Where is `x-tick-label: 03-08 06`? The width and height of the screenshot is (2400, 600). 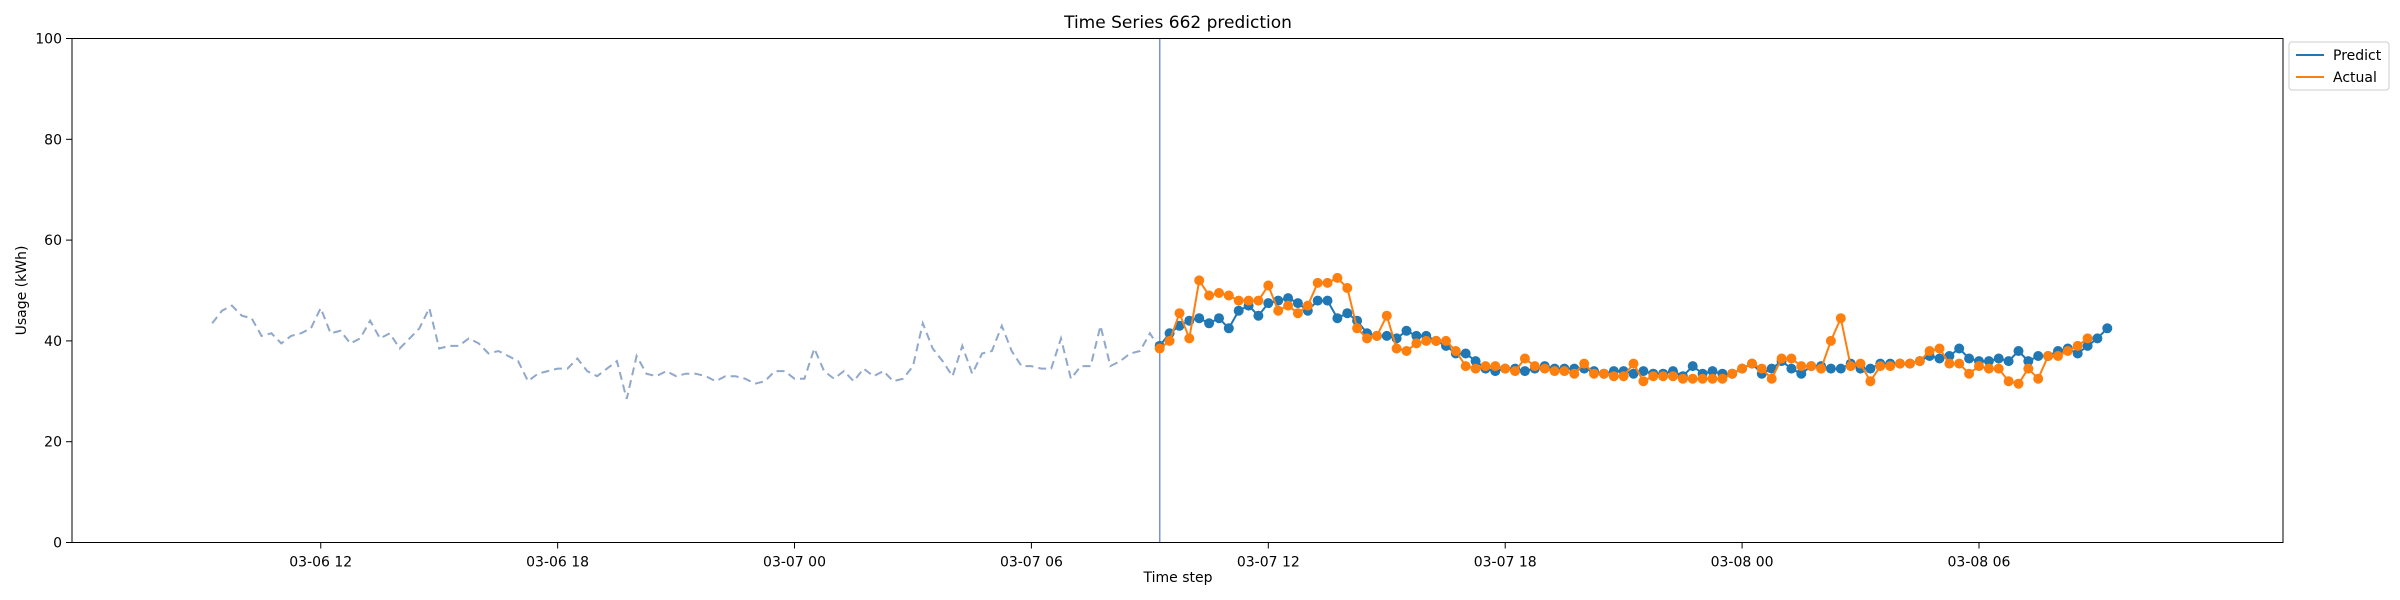 x-tick-label: 03-08 06 is located at coordinates (1979, 563).